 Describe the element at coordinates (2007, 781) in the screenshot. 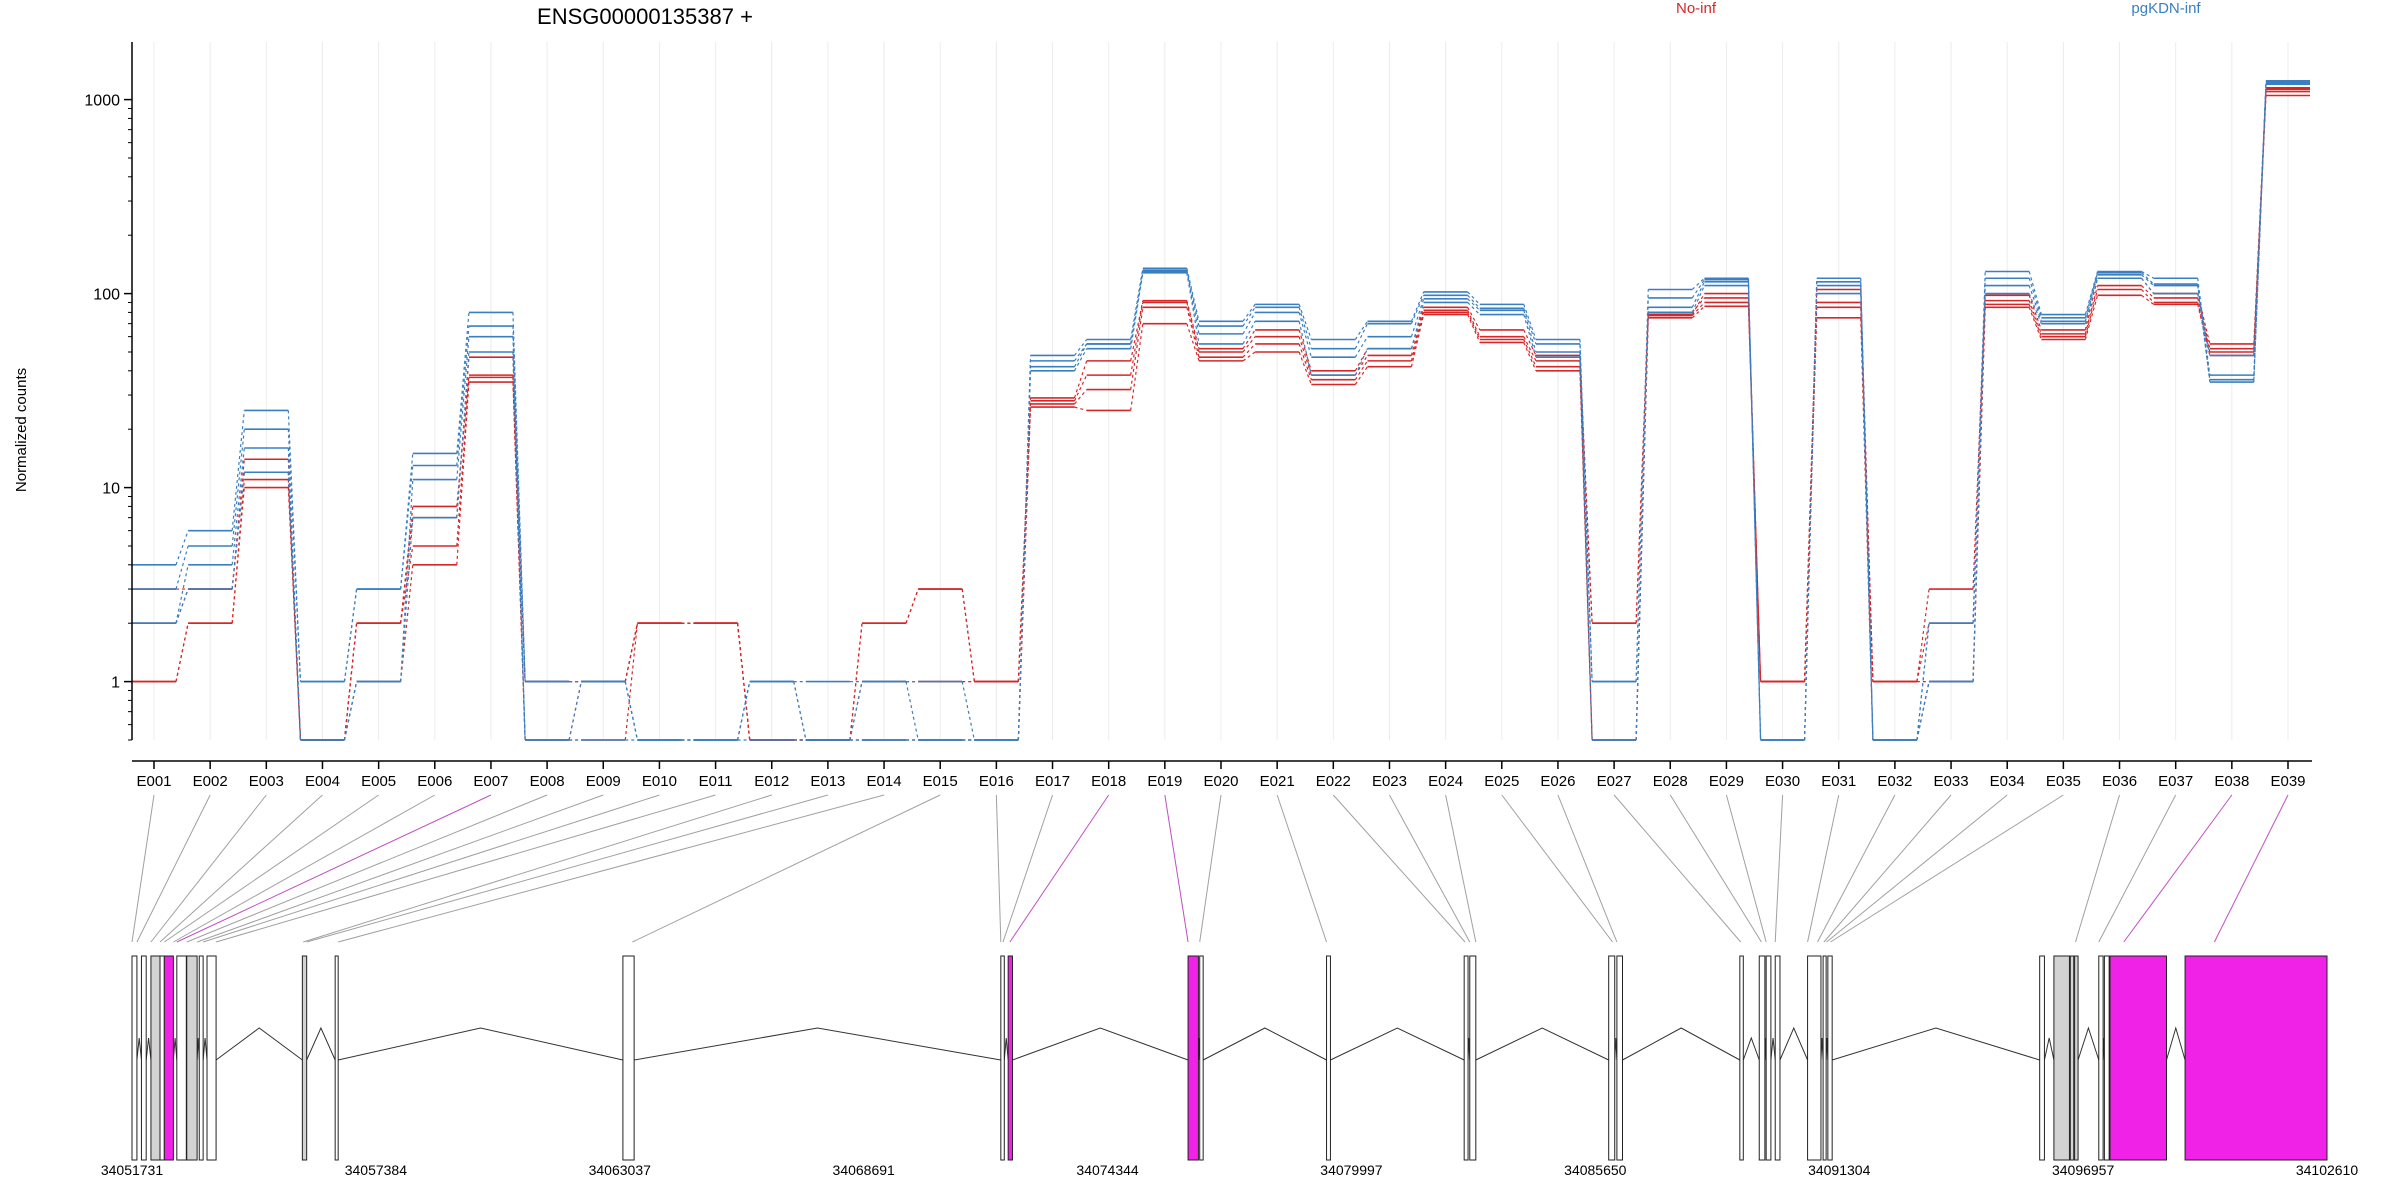

I see `x-tick-label-e034: E034` at that location.